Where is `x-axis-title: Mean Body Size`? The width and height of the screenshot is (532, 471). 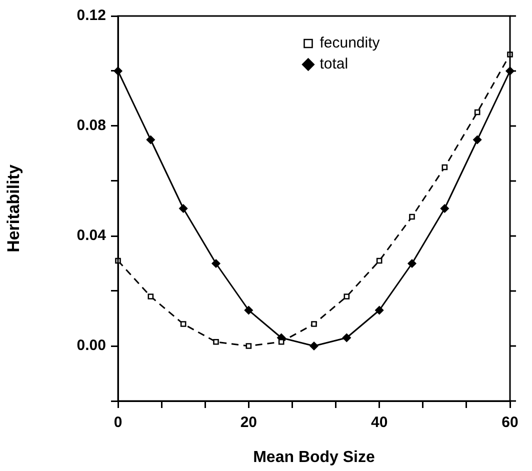
x-axis-title: Mean Body Size is located at coordinates (314, 457).